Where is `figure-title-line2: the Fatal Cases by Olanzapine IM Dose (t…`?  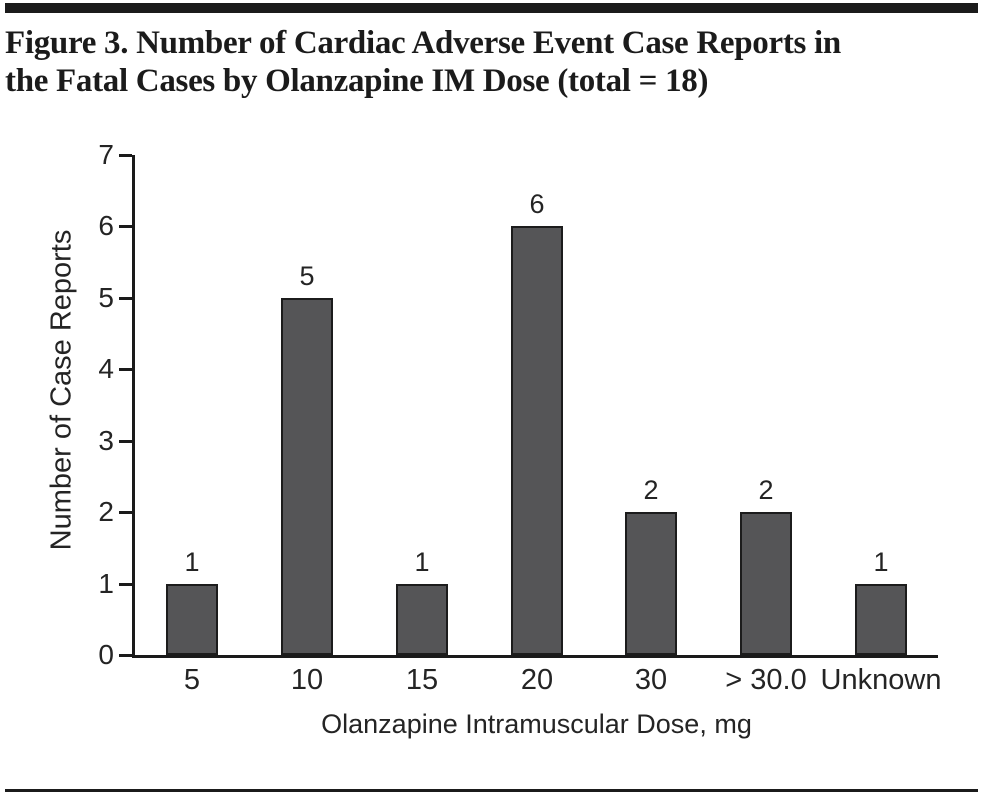
figure-title-line2: the Fatal Cases by Olanzapine IM Dose (t… is located at coordinates (357, 81).